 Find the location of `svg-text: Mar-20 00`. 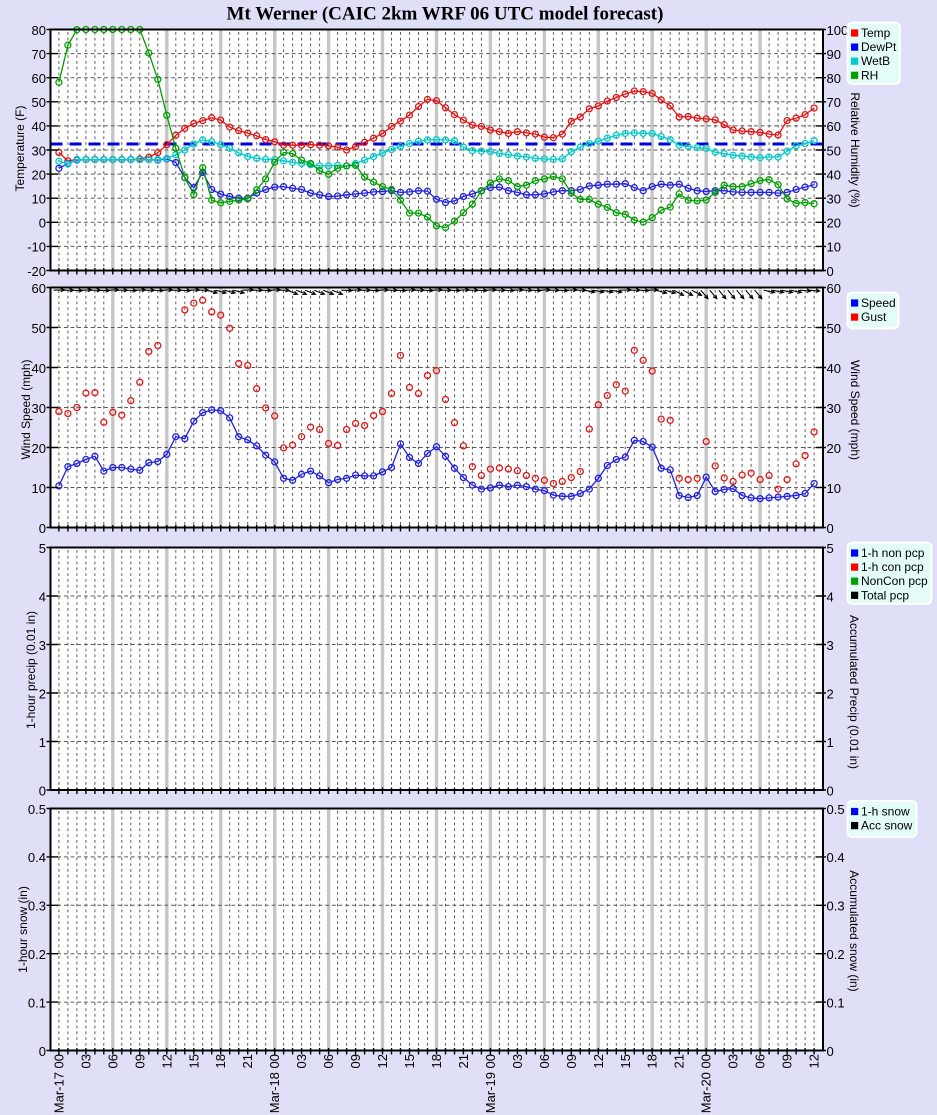

svg-text: Mar-20 00 is located at coordinates (706, 1083).